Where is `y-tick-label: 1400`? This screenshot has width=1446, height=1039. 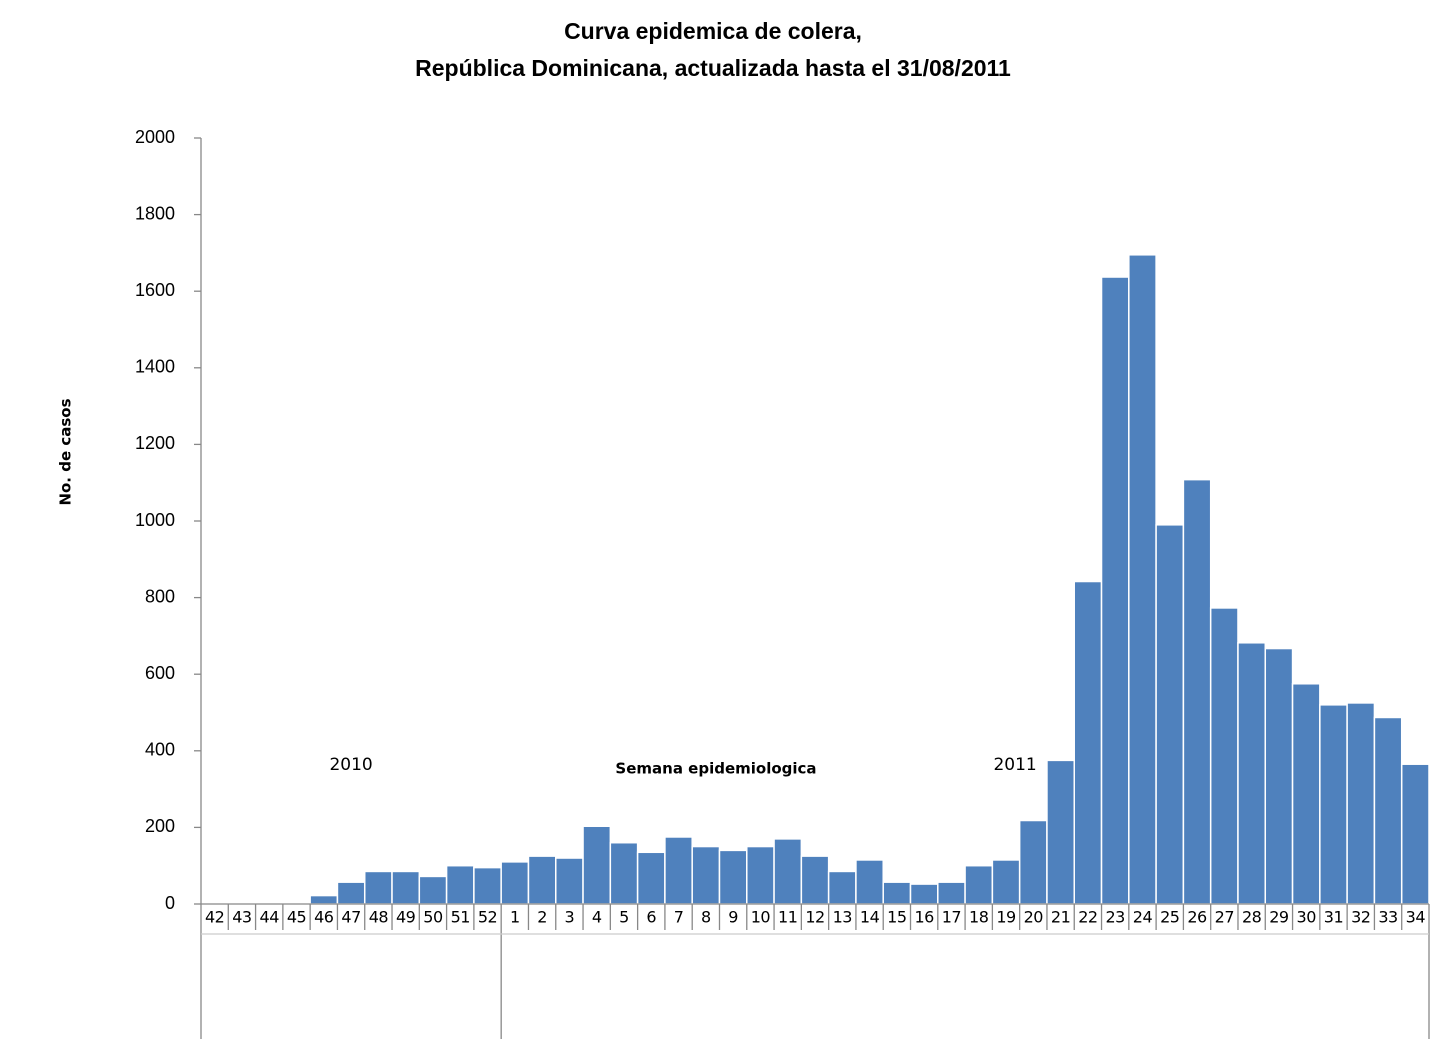
y-tick-label: 1400 is located at coordinates (155, 367).